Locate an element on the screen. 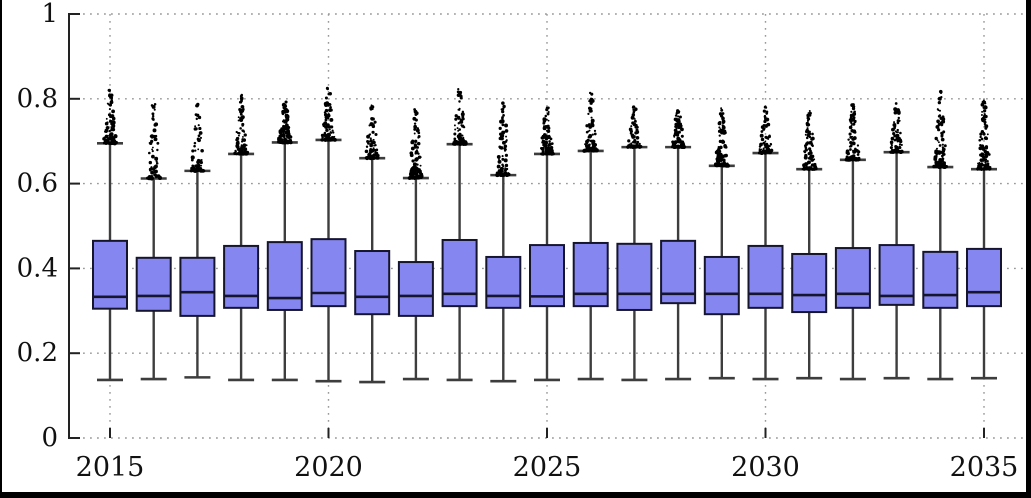 This screenshot has width=1031, height=498. x-tick-label: 2025 is located at coordinates (547, 467).